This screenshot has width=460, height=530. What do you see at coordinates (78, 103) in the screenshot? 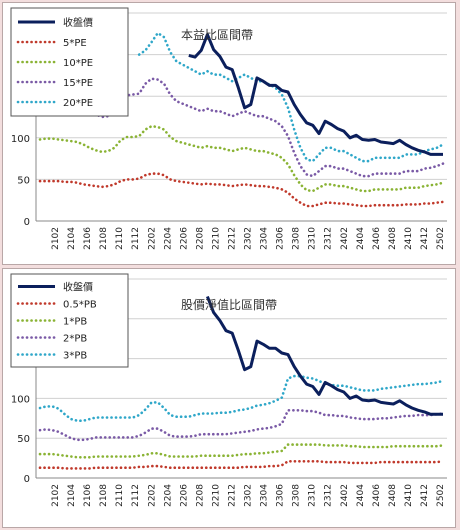
I see `legend-label: 20*PE` at bounding box center [78, 103].